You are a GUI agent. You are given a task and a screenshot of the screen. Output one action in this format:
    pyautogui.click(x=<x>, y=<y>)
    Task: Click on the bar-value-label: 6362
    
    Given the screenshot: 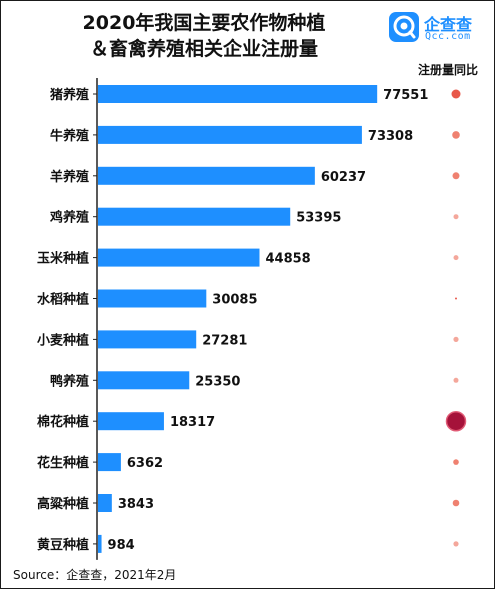 What is the action you would take?
    pyautogui.click(x=145, y=463)
    